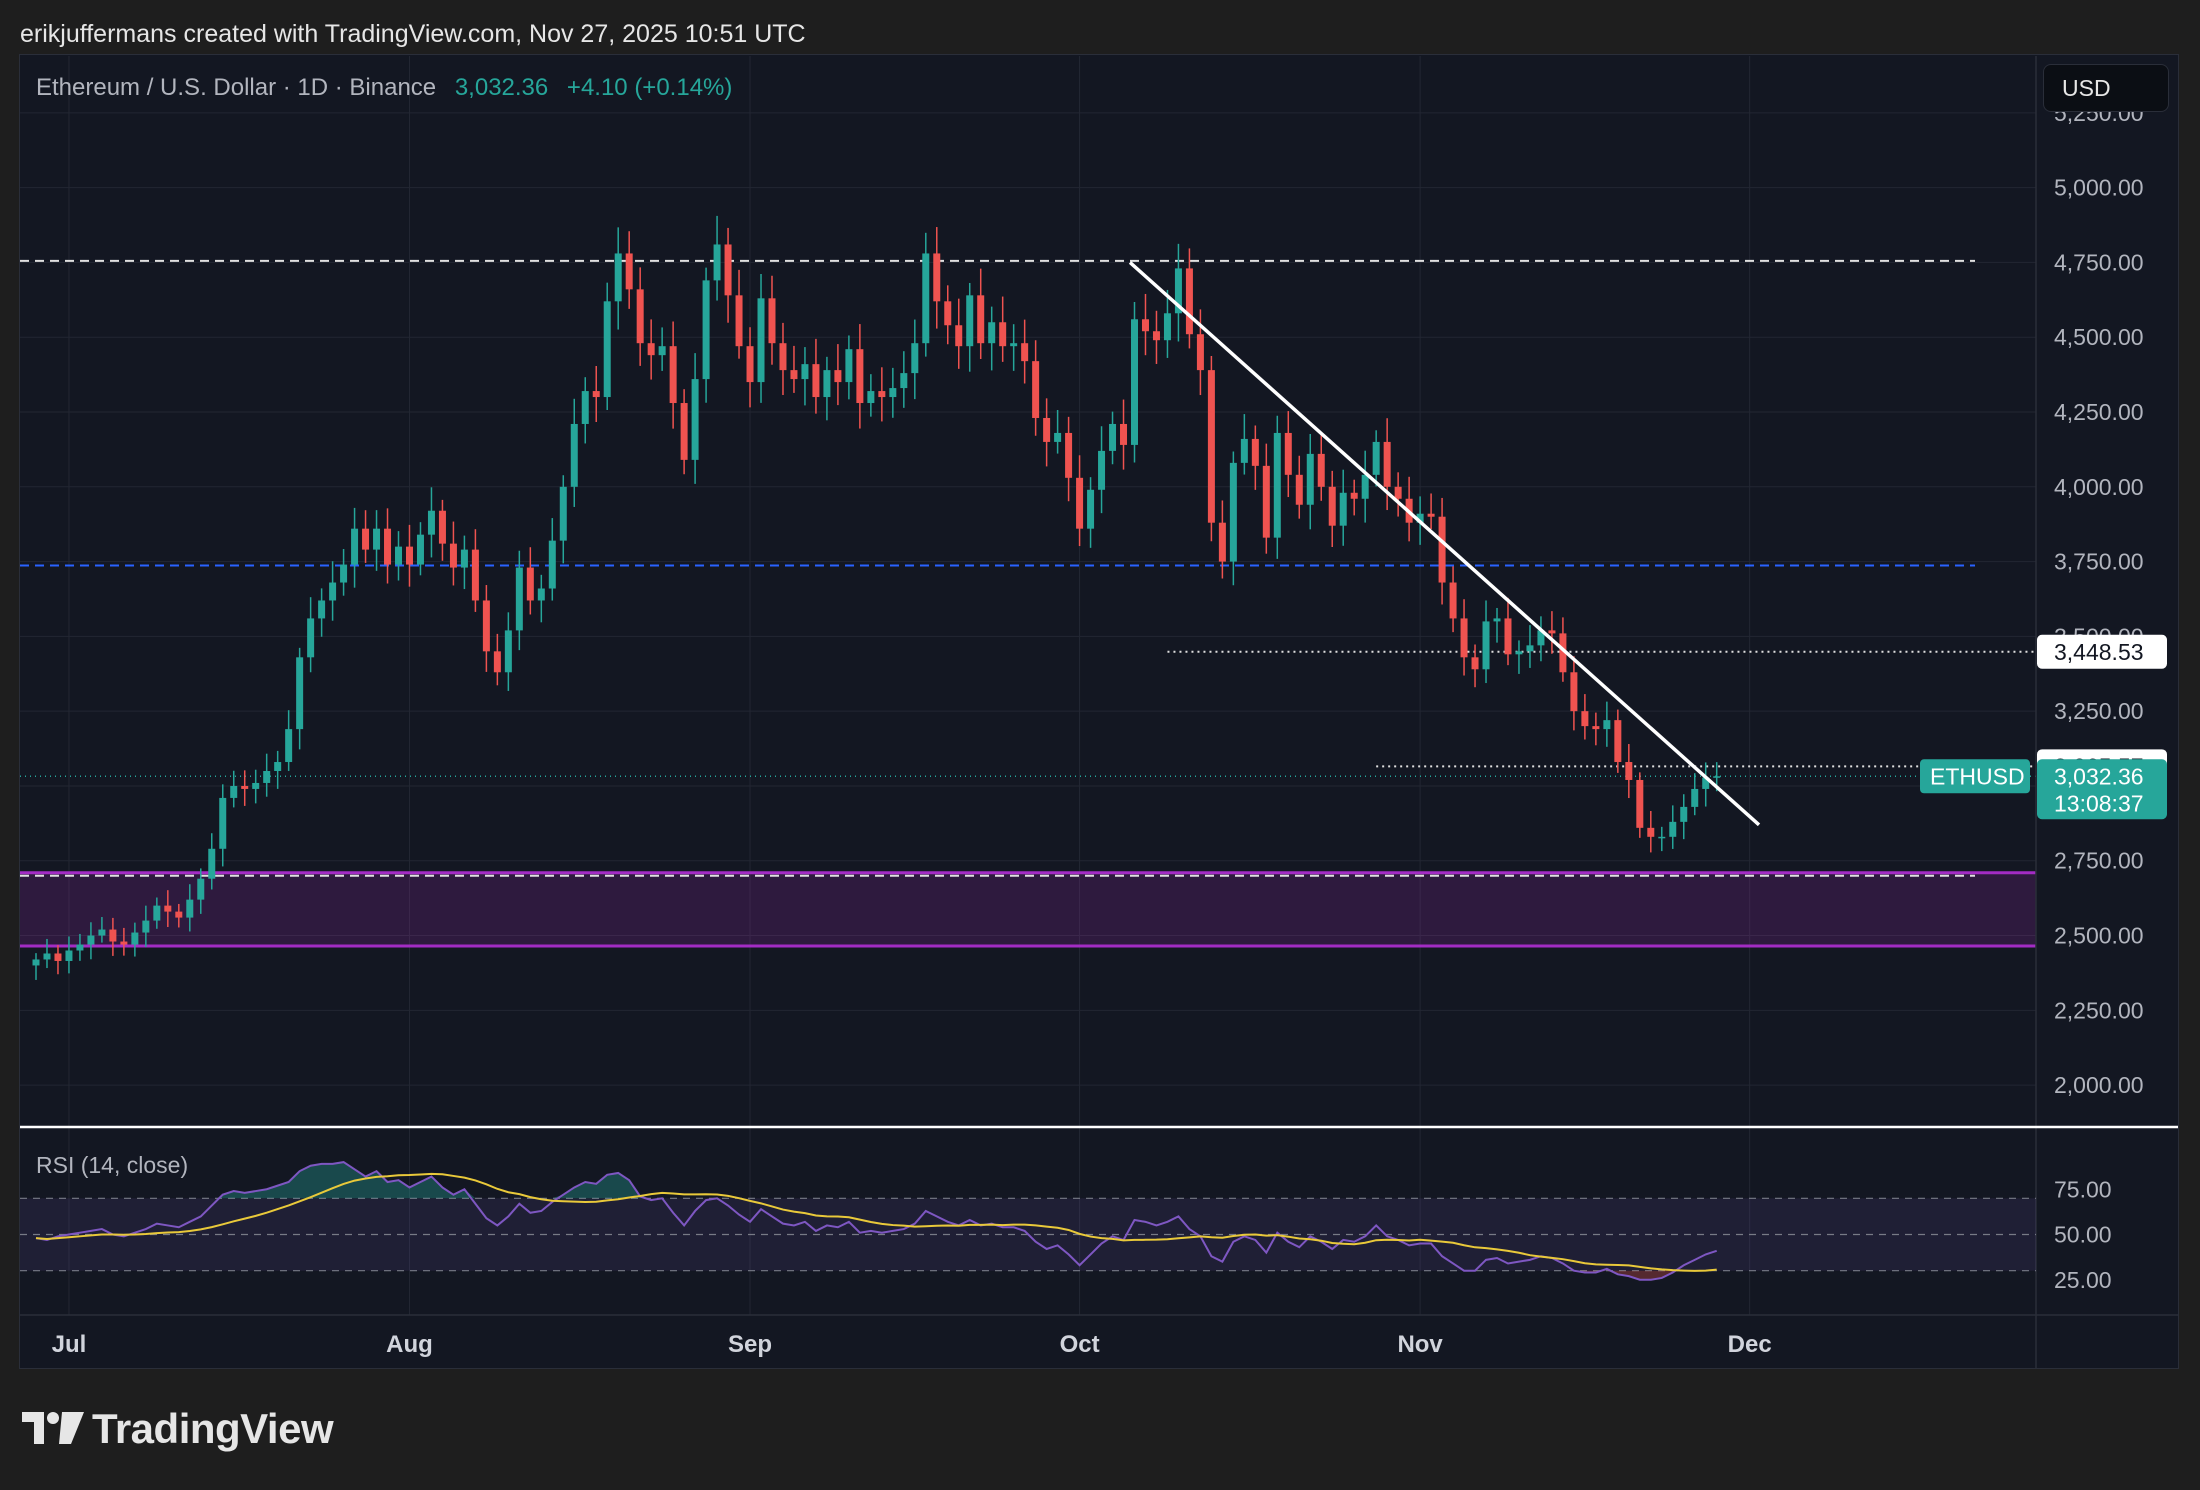 The image size is (2200, 1490). What do you see at coordinates (2099, 861) in the screenshot?
I see `price-tick-label: 2,750.00` at bounding box center [2099, 861].